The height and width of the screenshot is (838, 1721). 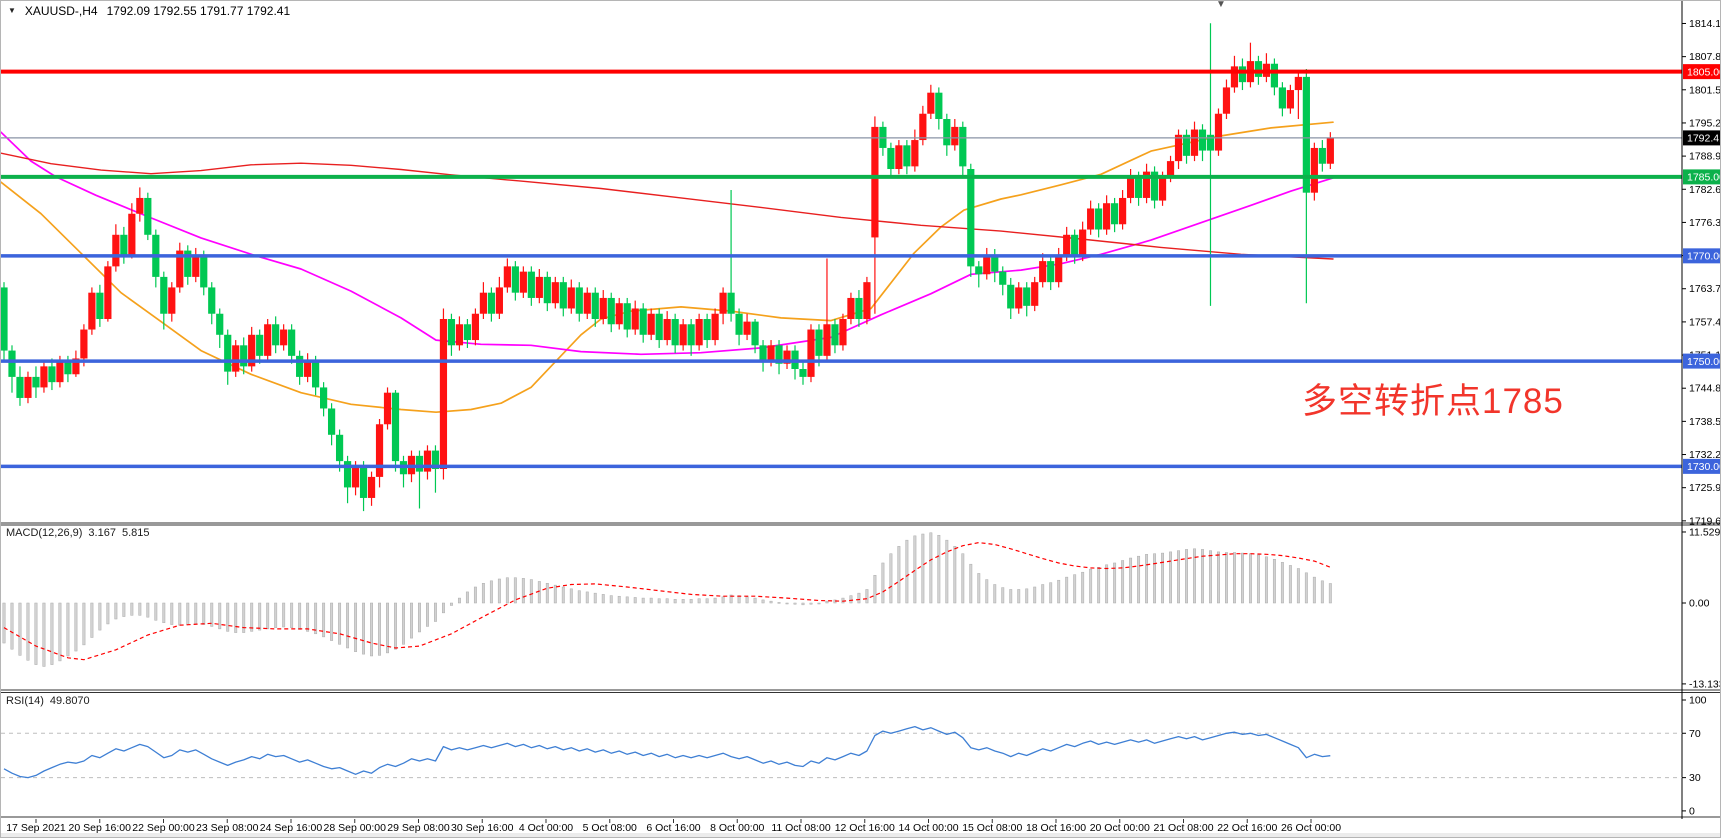 I want to click on svg-text: 1725.95, so click(x=1705, y=488).